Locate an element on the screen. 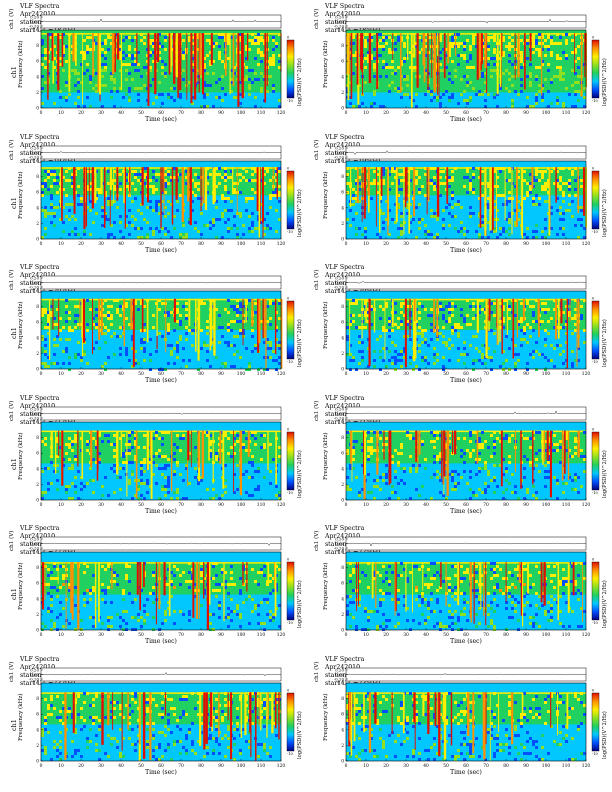 Image resolution: width=612 pixels, height=792 pixels. x-axis-label: Time (sec) is located at coordinates (466, 119).